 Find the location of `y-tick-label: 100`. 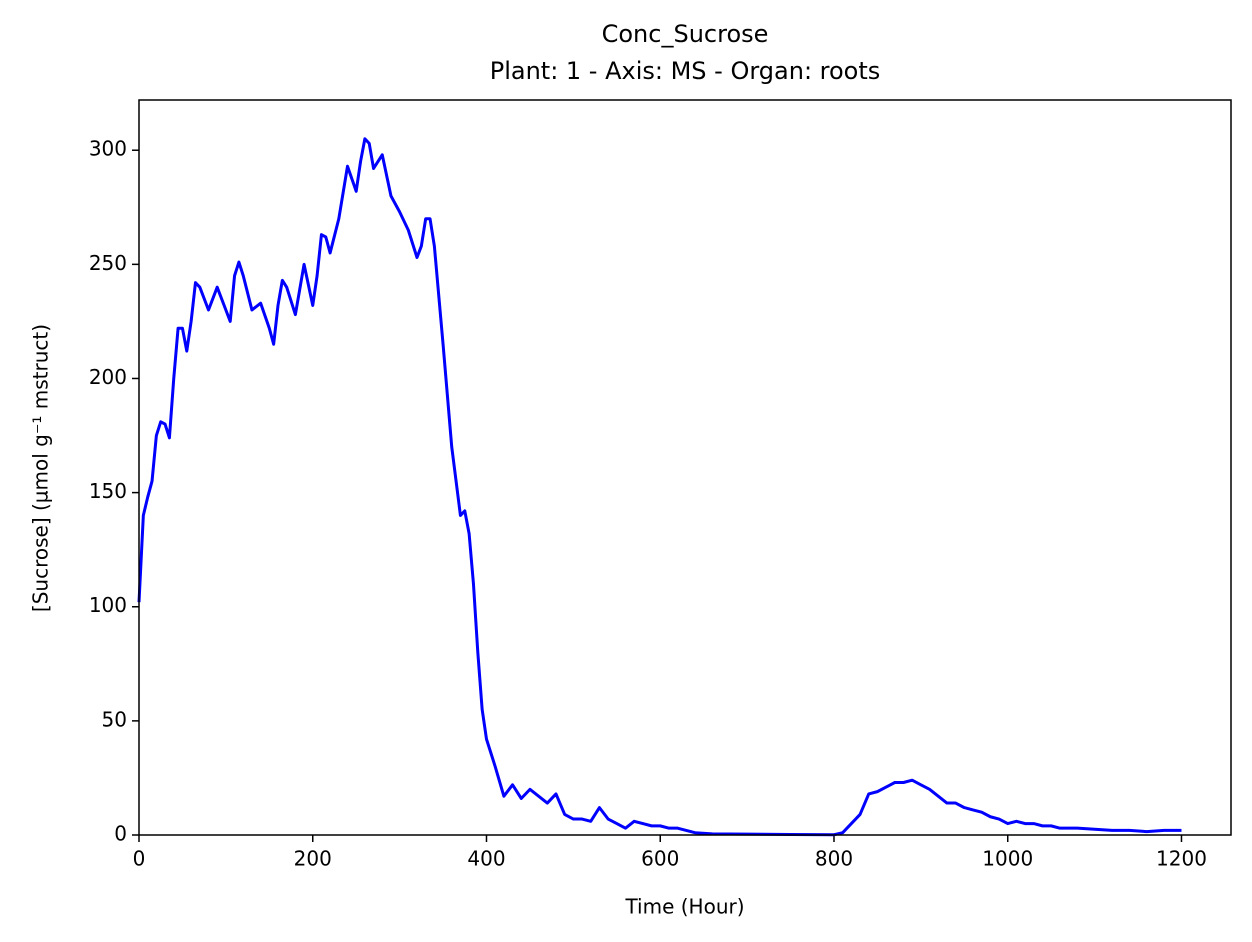

y-tick-label: 100 is located at coordinates (108, 605).